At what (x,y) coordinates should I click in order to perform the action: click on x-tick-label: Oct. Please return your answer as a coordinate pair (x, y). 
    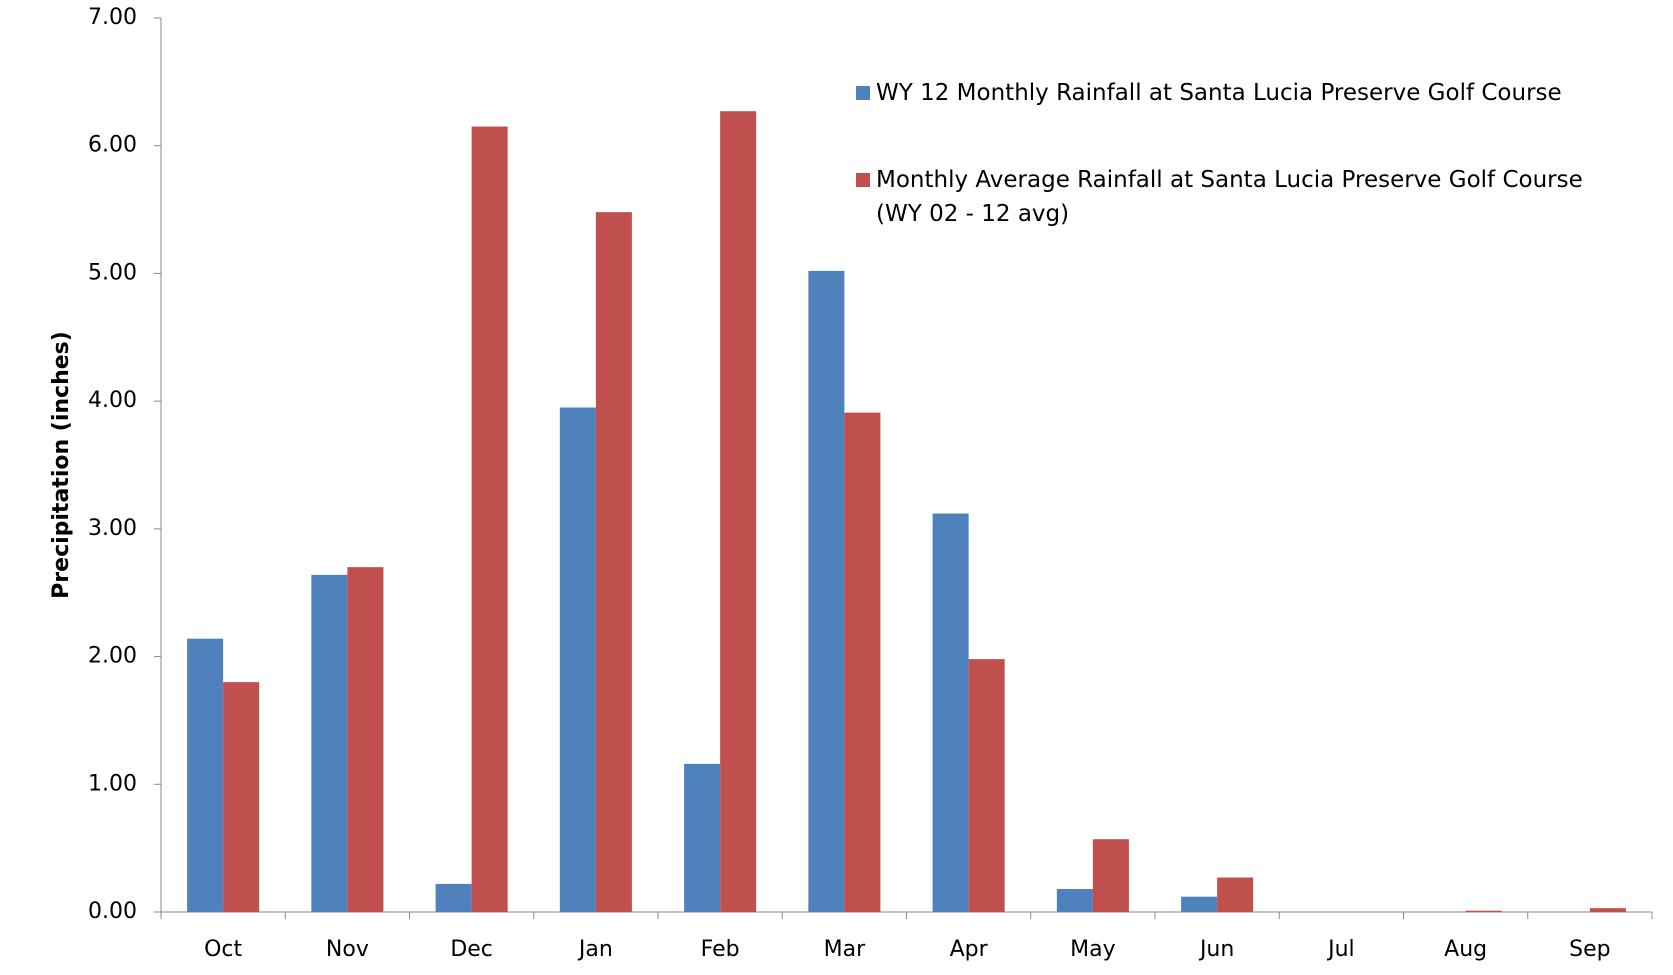
    Looking at the image, I should click on (223, 949).